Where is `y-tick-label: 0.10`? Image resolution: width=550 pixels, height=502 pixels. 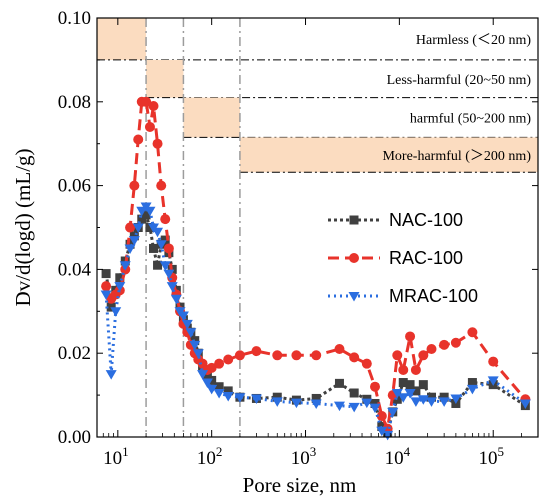 y-tick-label: 0.10 is located at coordinates (74, 18).